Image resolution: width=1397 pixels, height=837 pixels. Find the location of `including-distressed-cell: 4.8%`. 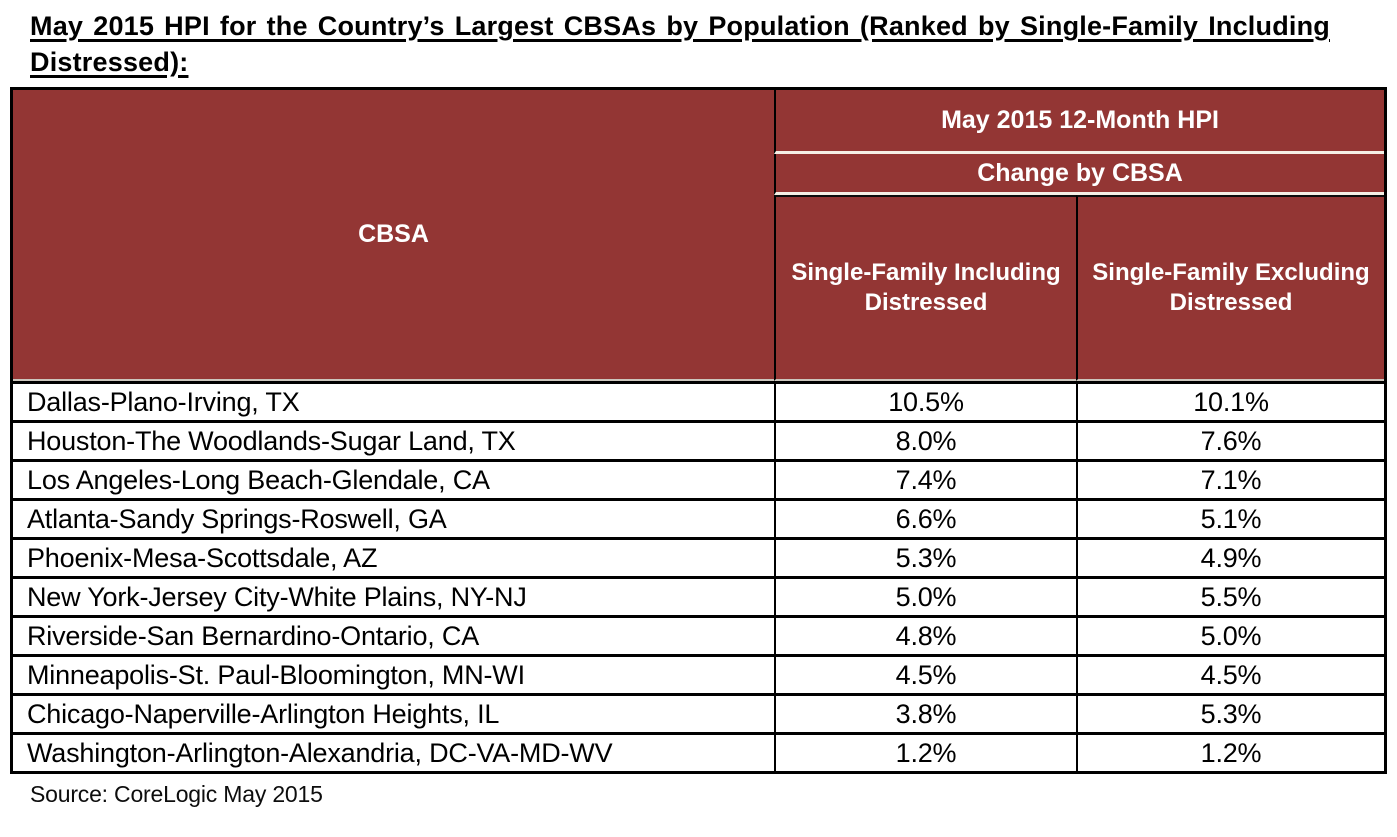

including-distressed-cell: 4.8% is located at coordinates (925, 635).